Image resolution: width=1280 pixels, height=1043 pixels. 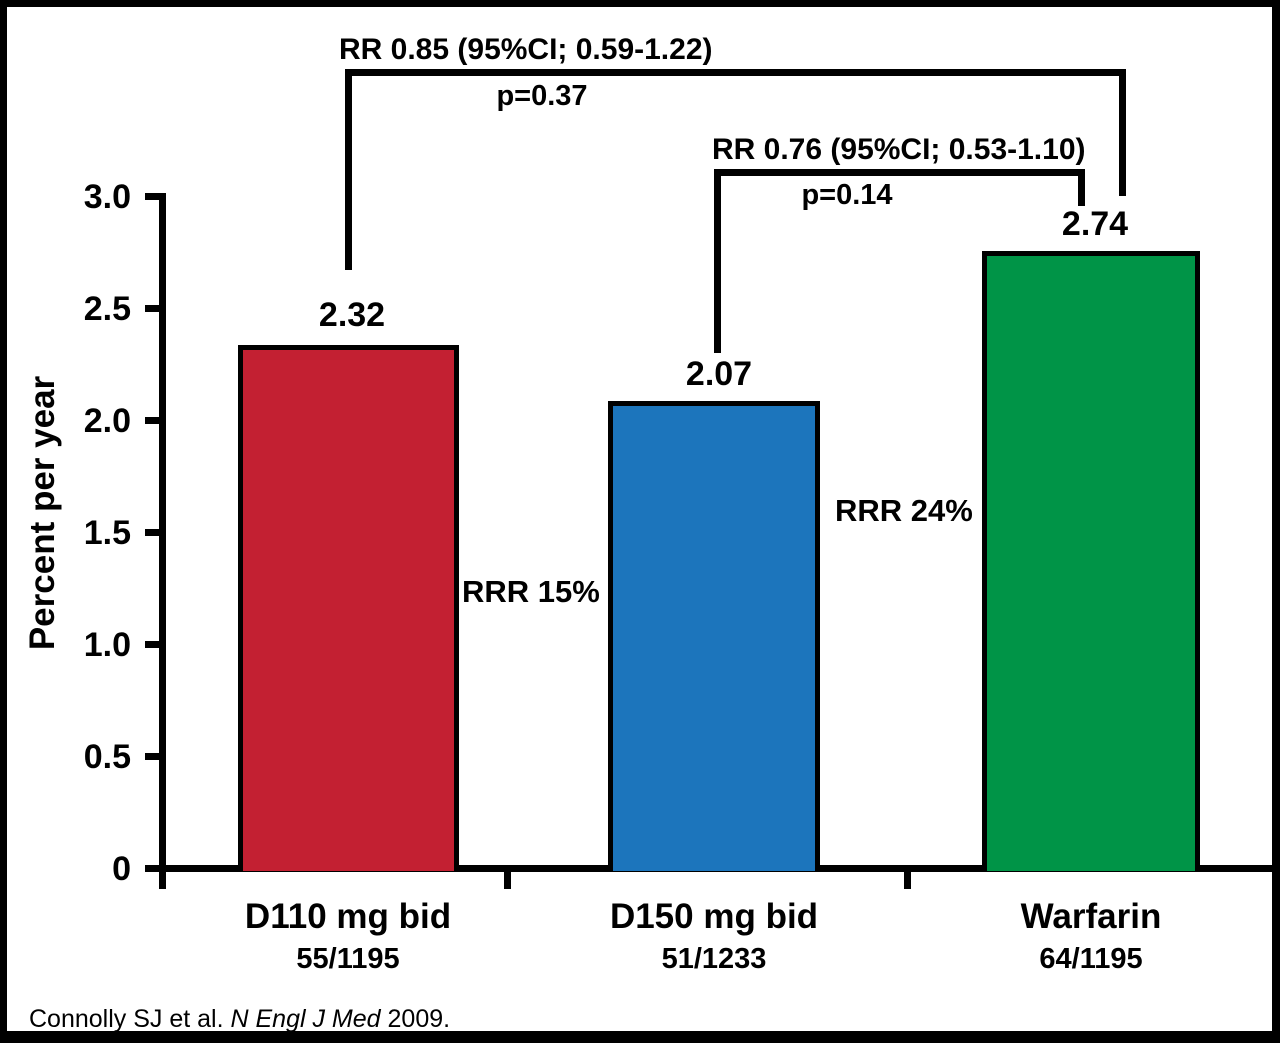 What do you see at coordinates (714, 916) in the screenshot?
I see `category-label-d150: D150 mg bid` at bounding box center [714, 916].